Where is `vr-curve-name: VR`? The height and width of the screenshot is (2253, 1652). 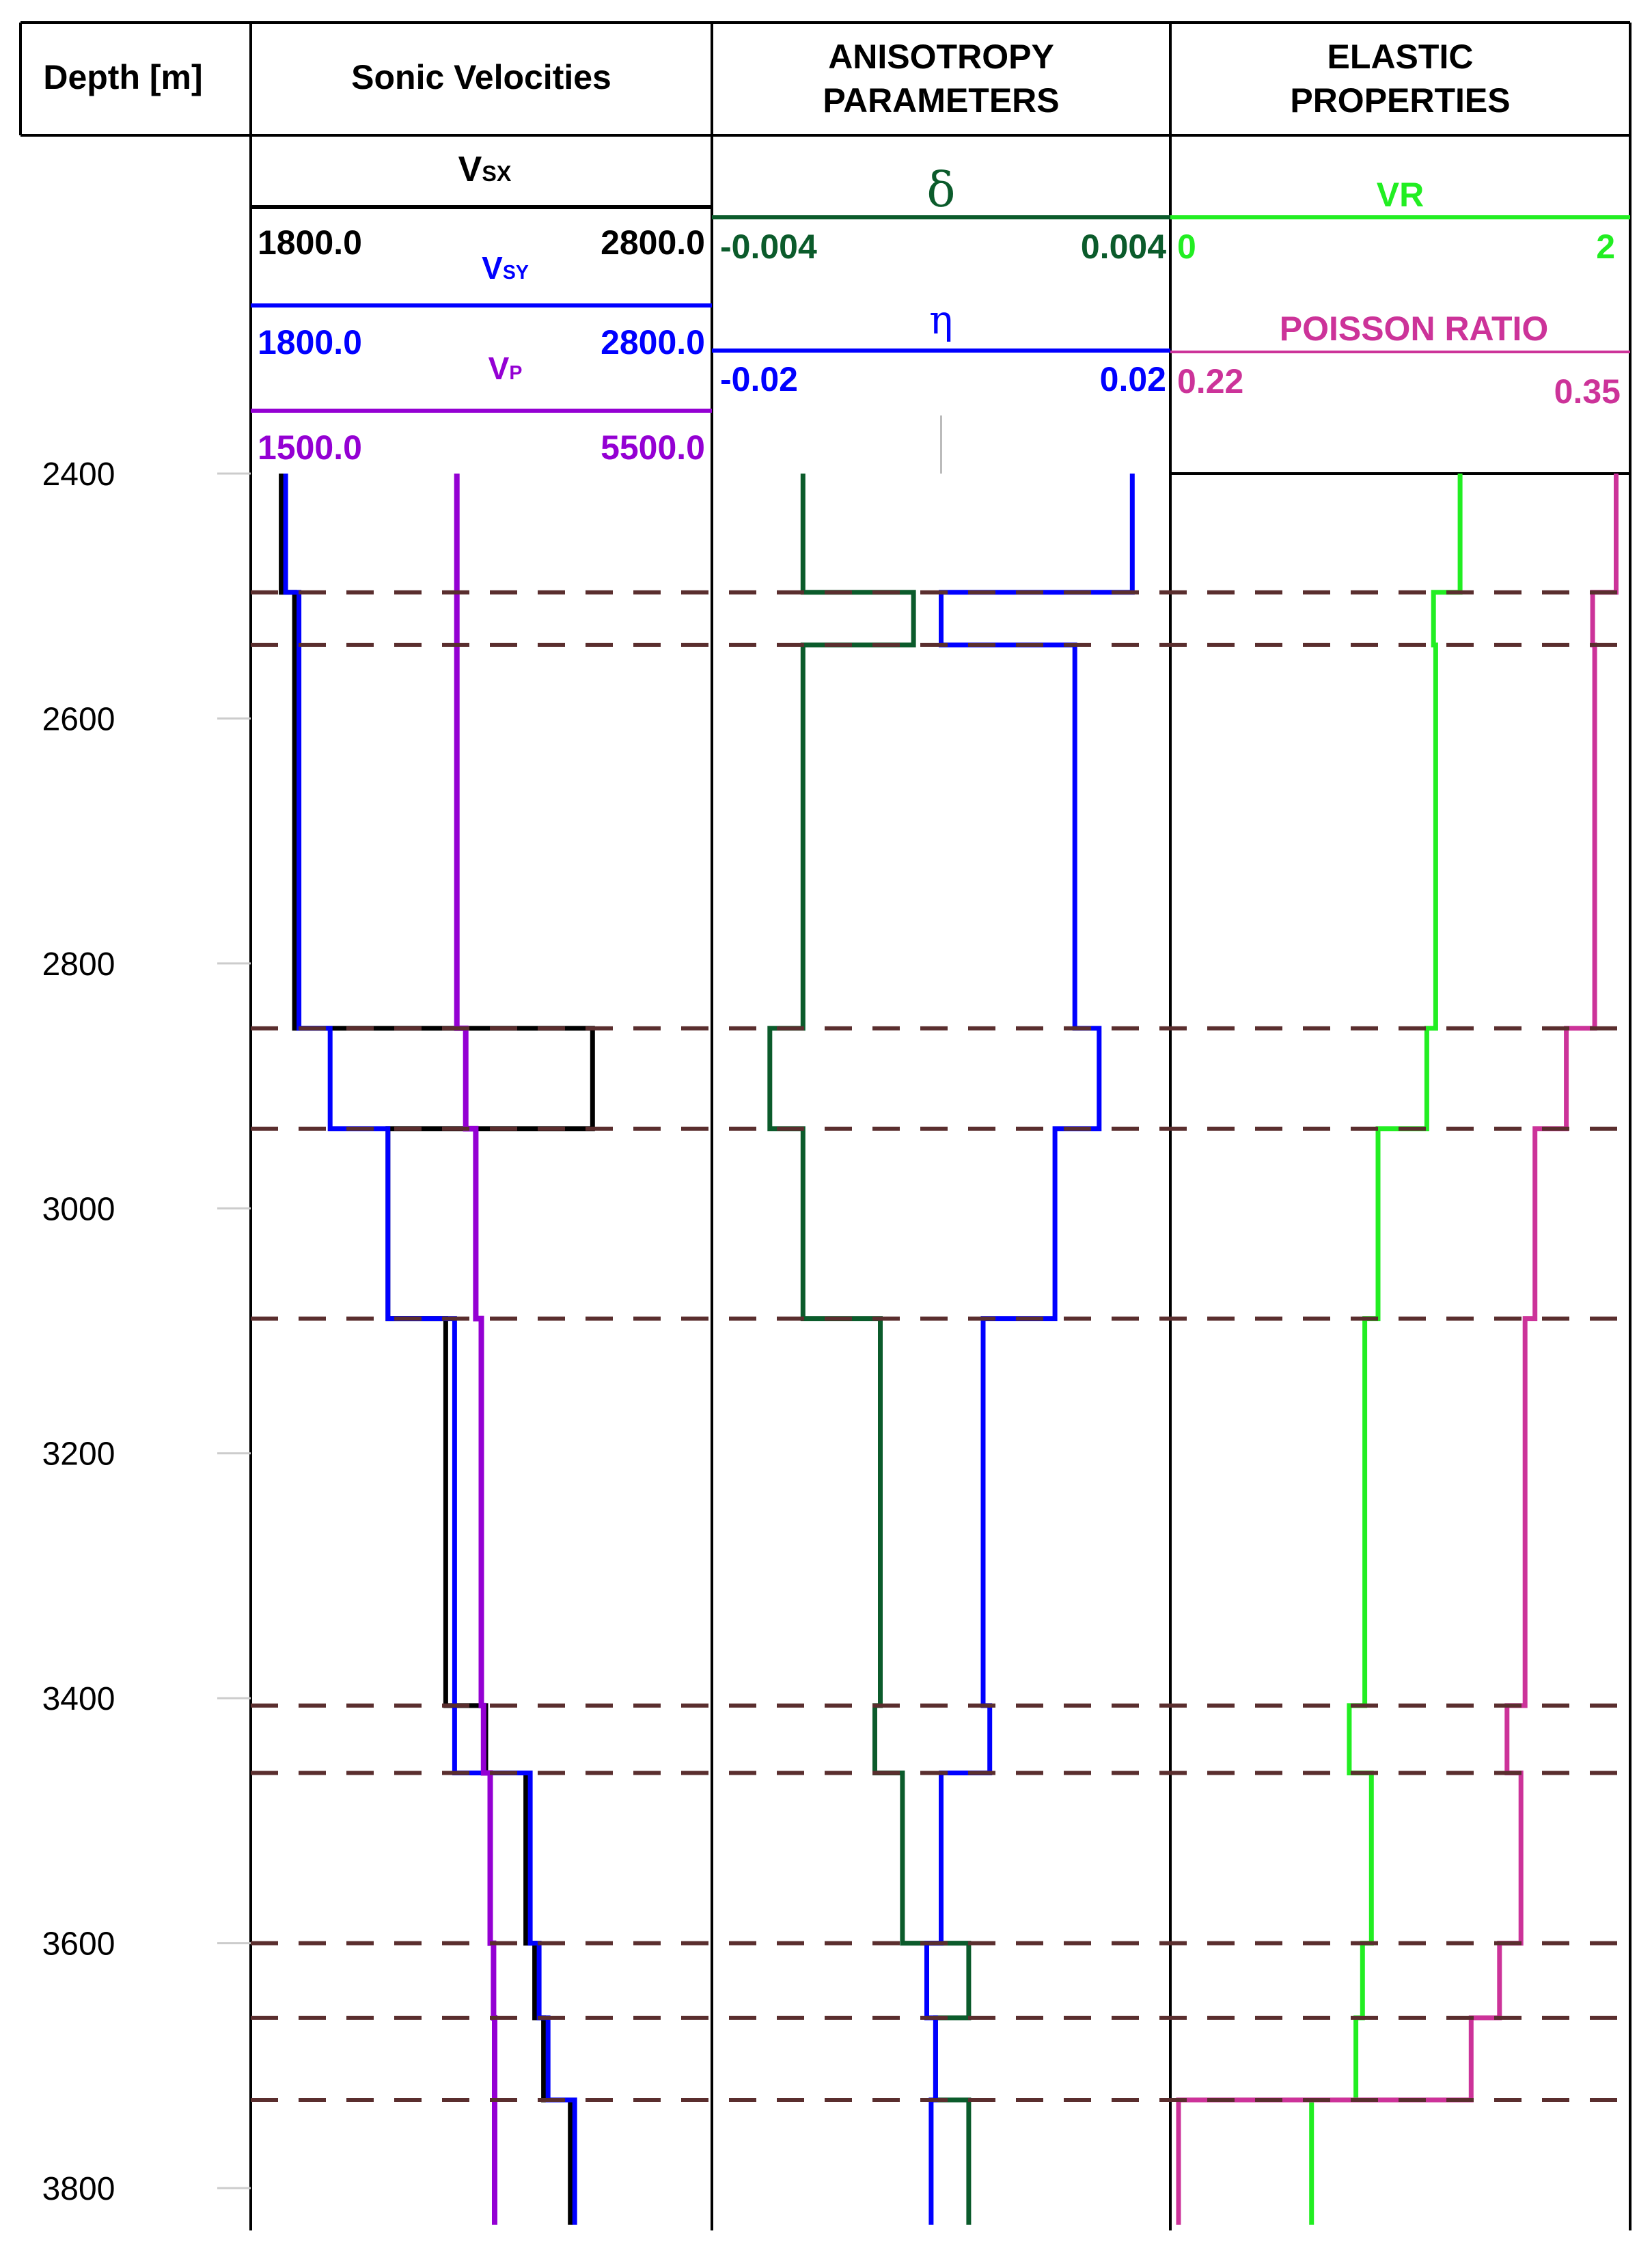
vr-curve-name: VR is located at coordinates (1400, 195).